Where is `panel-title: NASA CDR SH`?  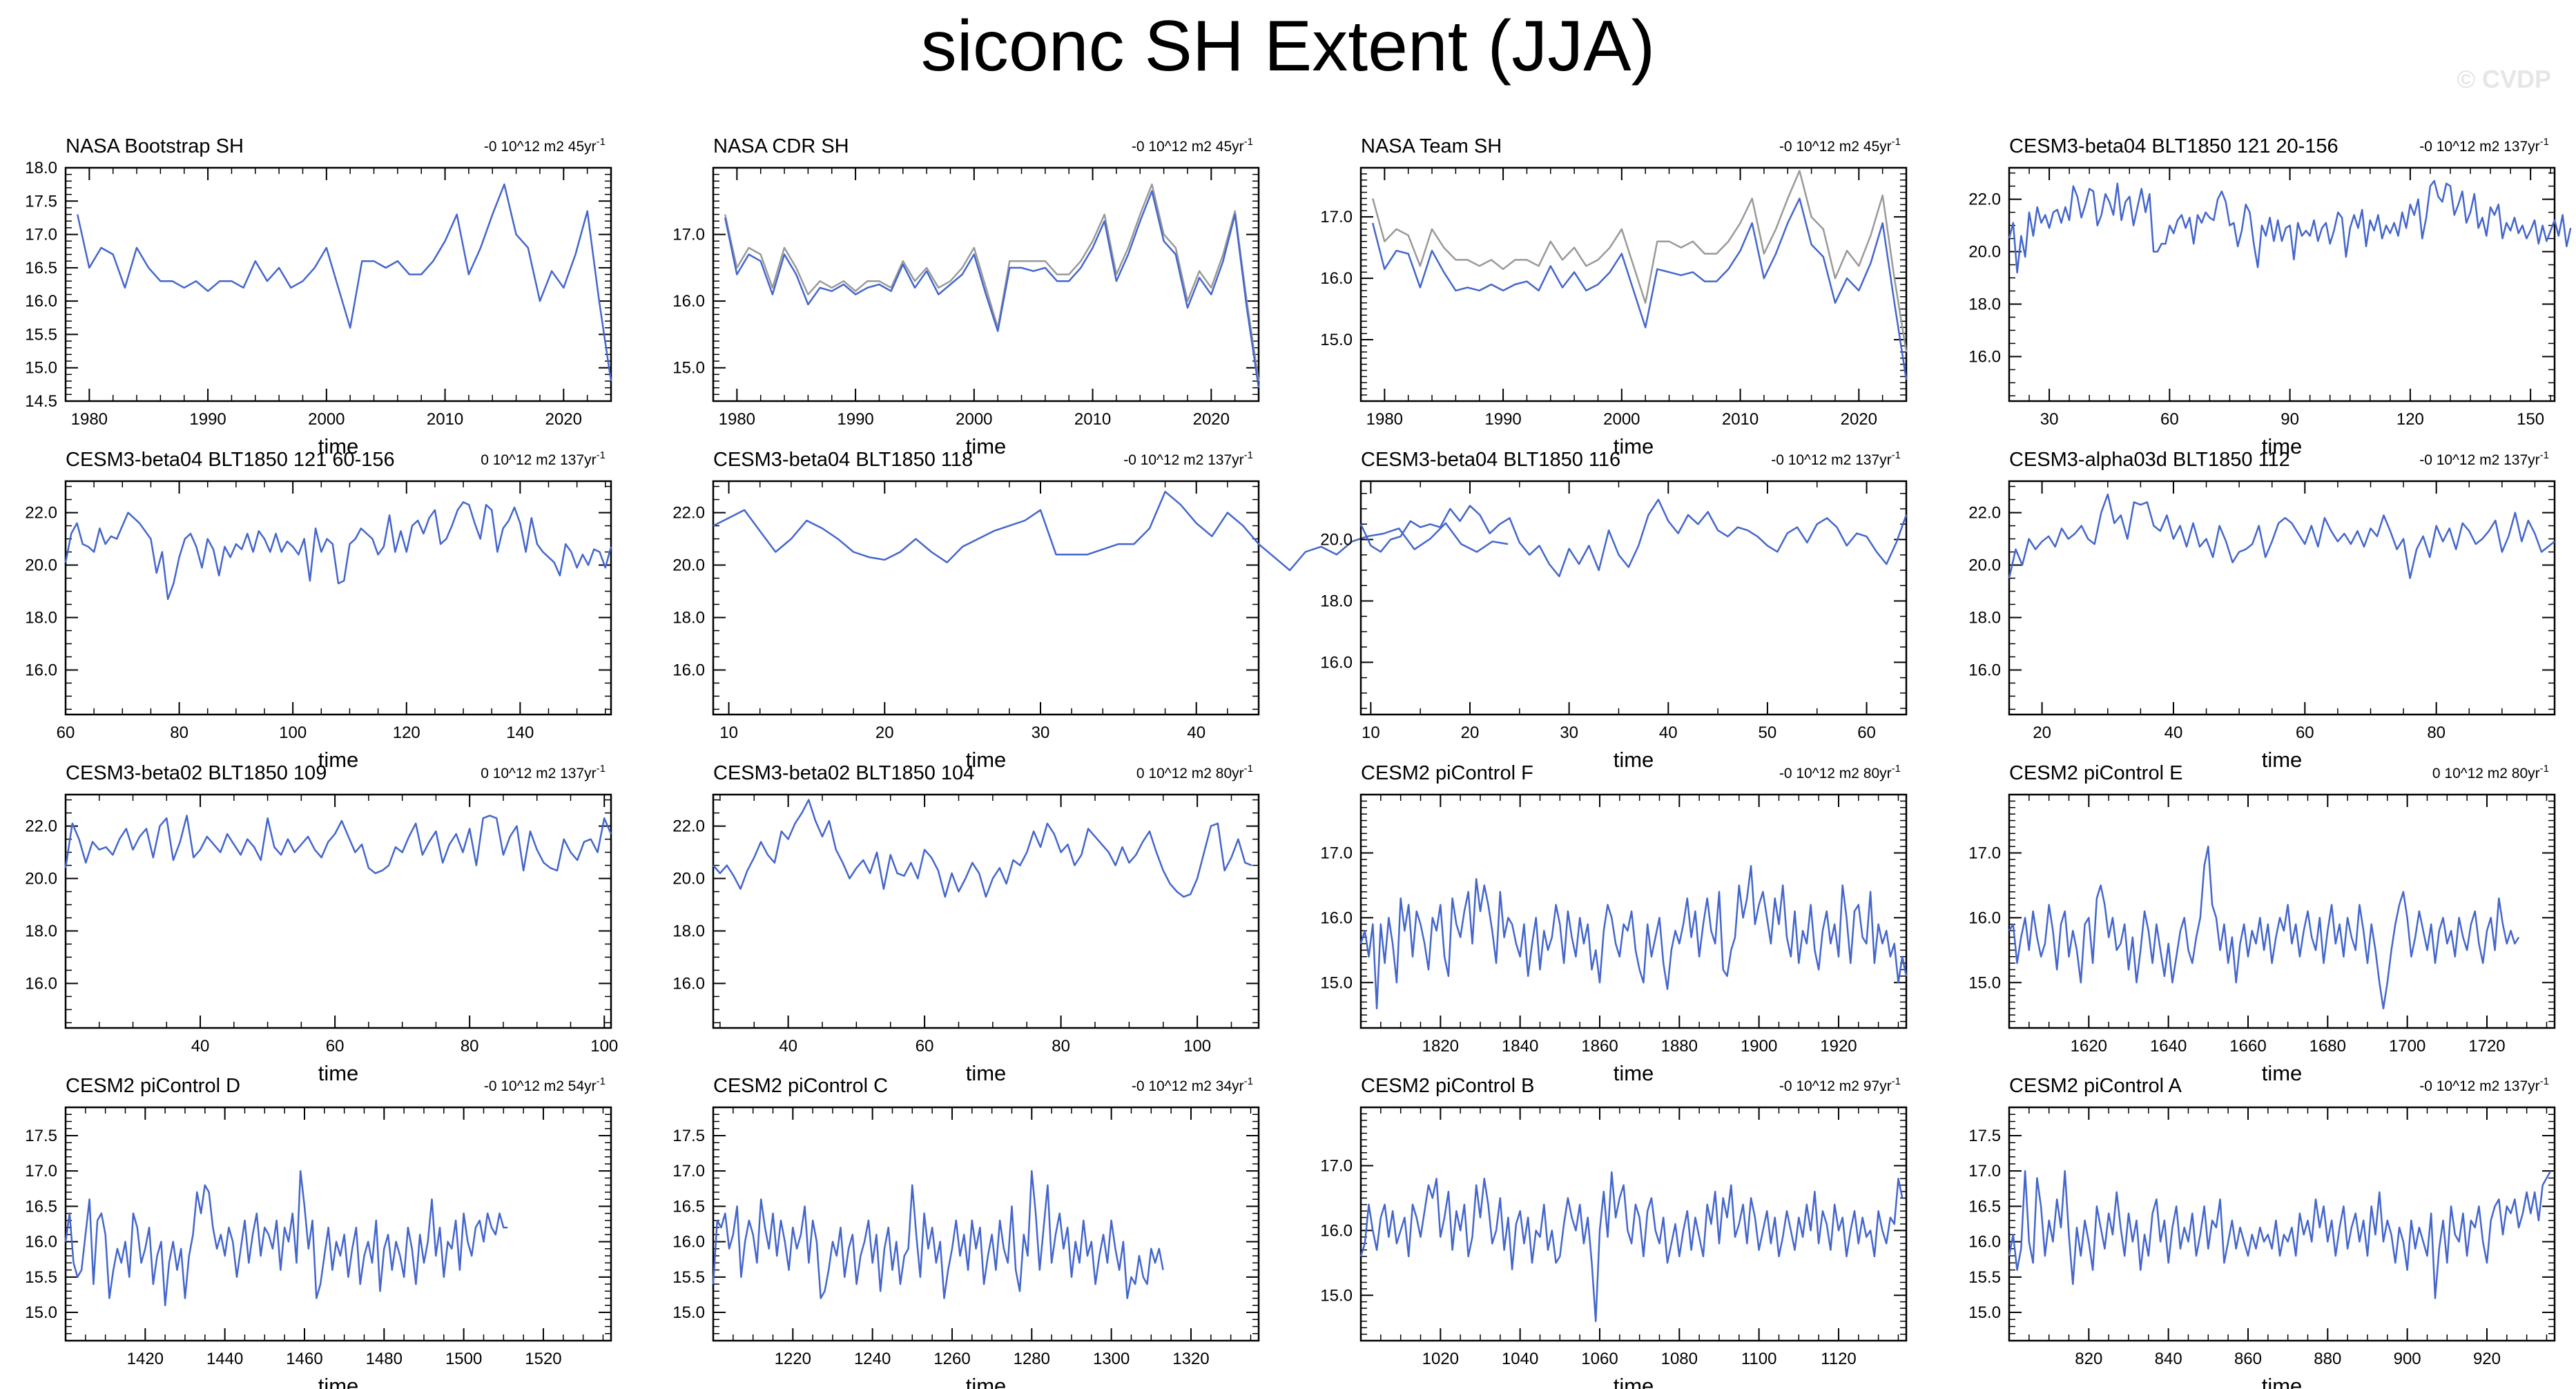
panel-title: NASA CDR SH is located at coordinates (781, 146).